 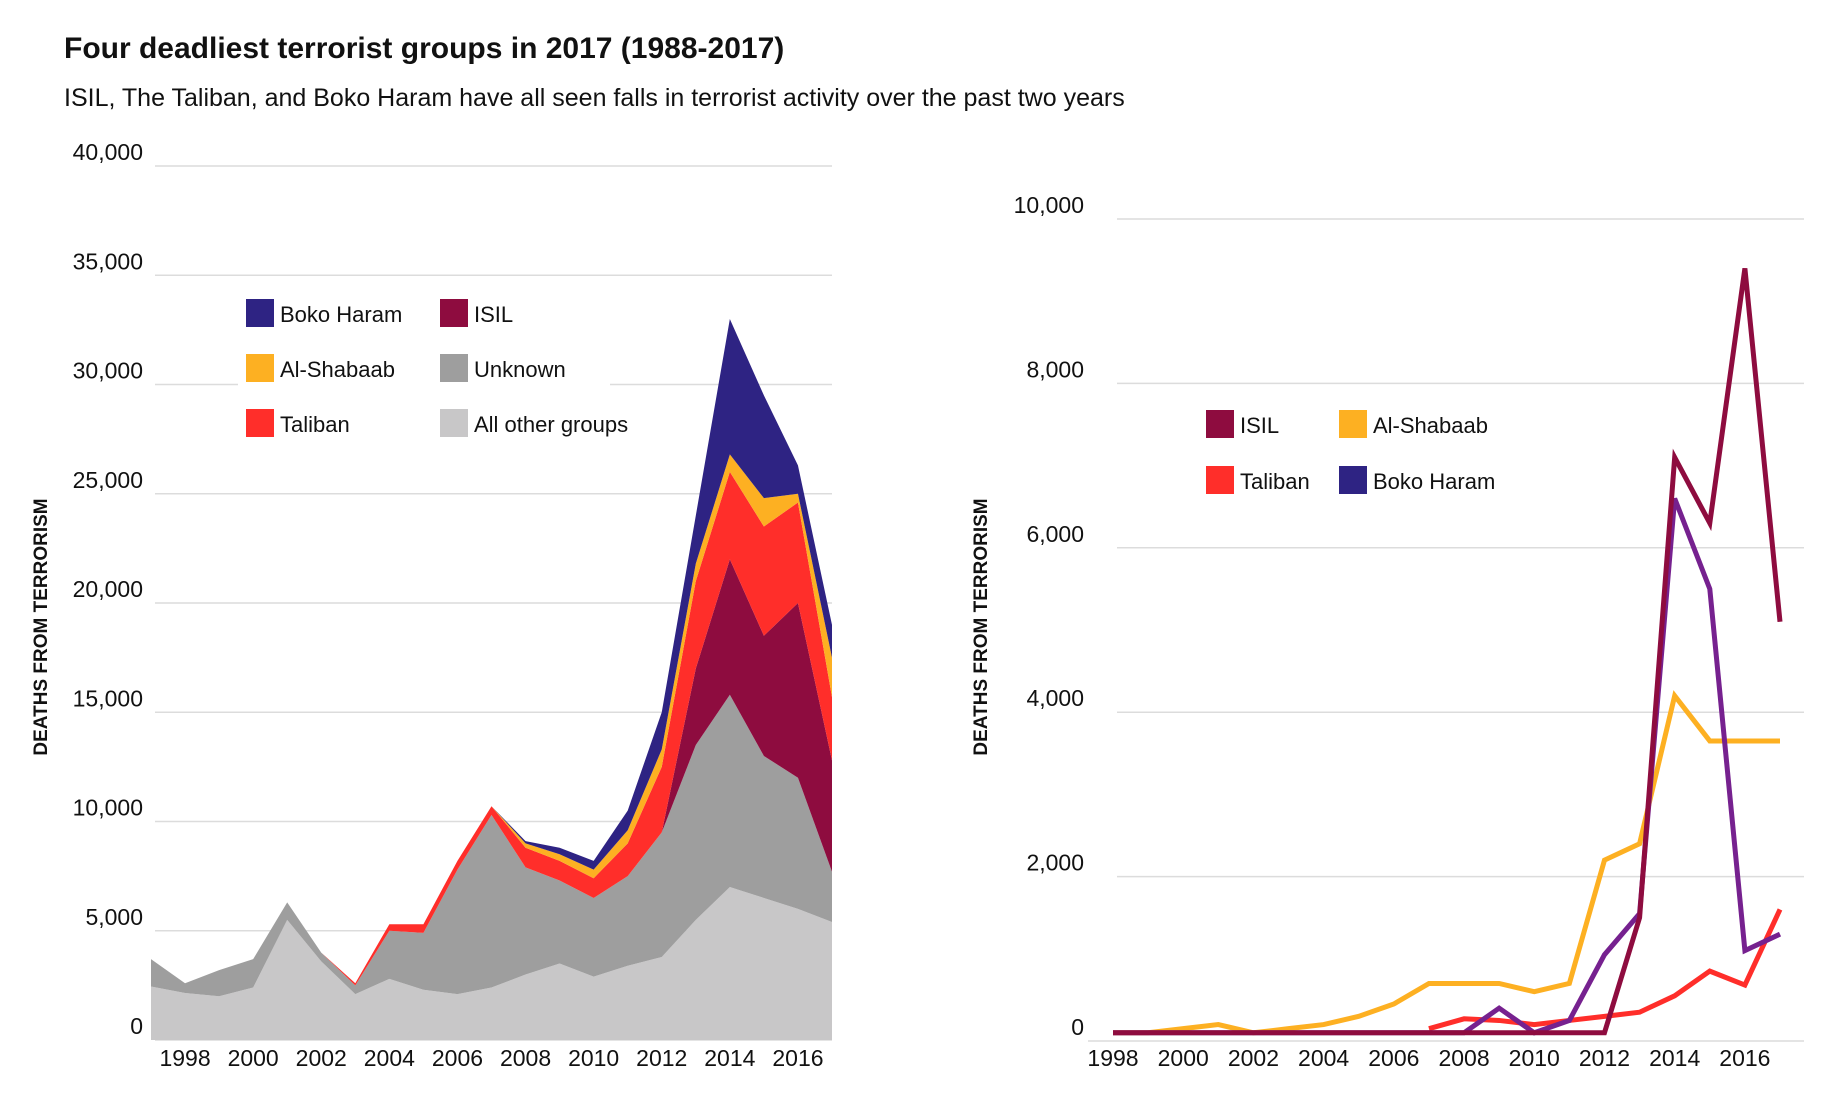 What do you see at coordinates (108, 152) in the screenshot?
I see `y-tick-label: 40,000` at bounding box center [108, 152].